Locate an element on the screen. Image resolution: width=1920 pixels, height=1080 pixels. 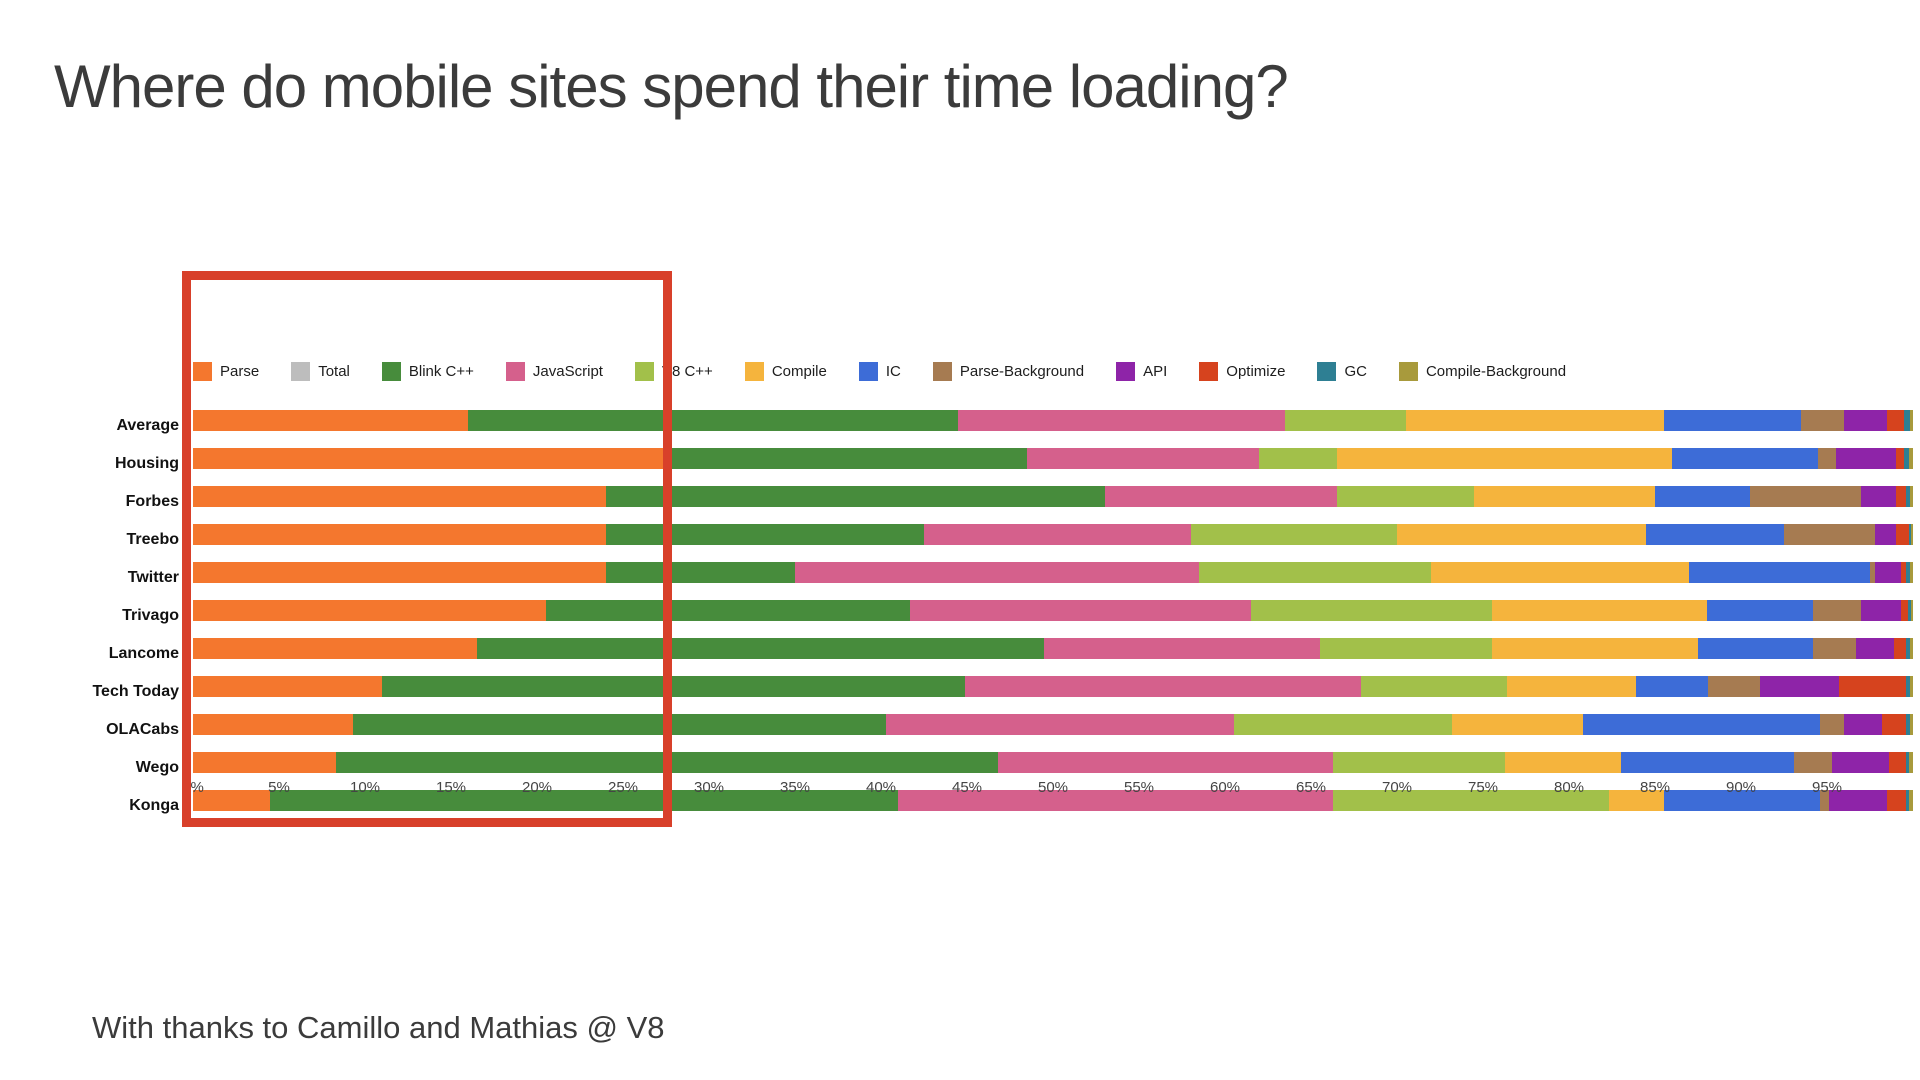
chart-row: Average is located at coordinates (1014, 426).